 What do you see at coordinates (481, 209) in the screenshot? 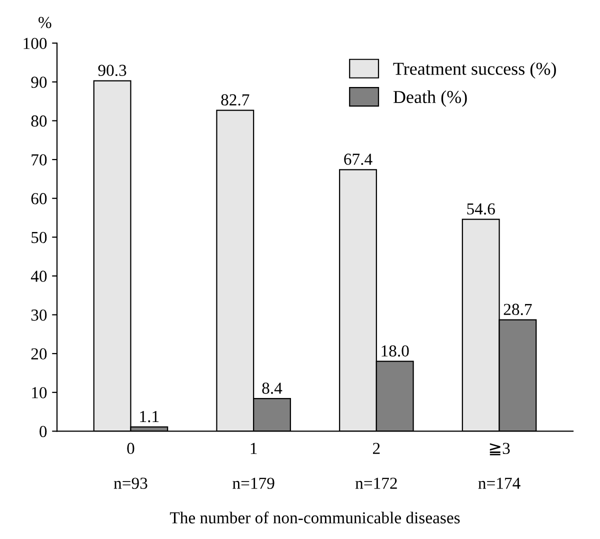
I see `text: 54.6` at bounding box center [481, 209].